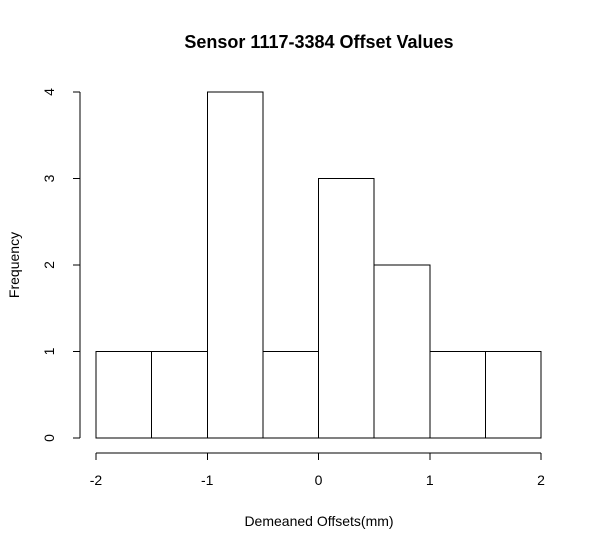 This screenshot has height=550, width=600. I want to click on y-tick-label: 3, so click(49, 178).